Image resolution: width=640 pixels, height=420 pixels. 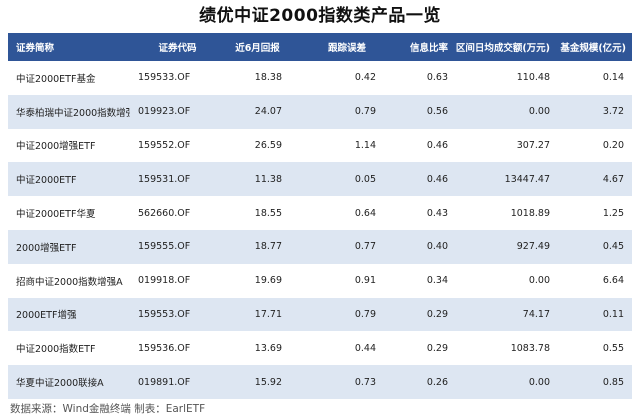 What do you see at coordinates (365, 247) in the screenshot?
I see `cell-tracking-error: 0.77` at bounding box center [365, 247].